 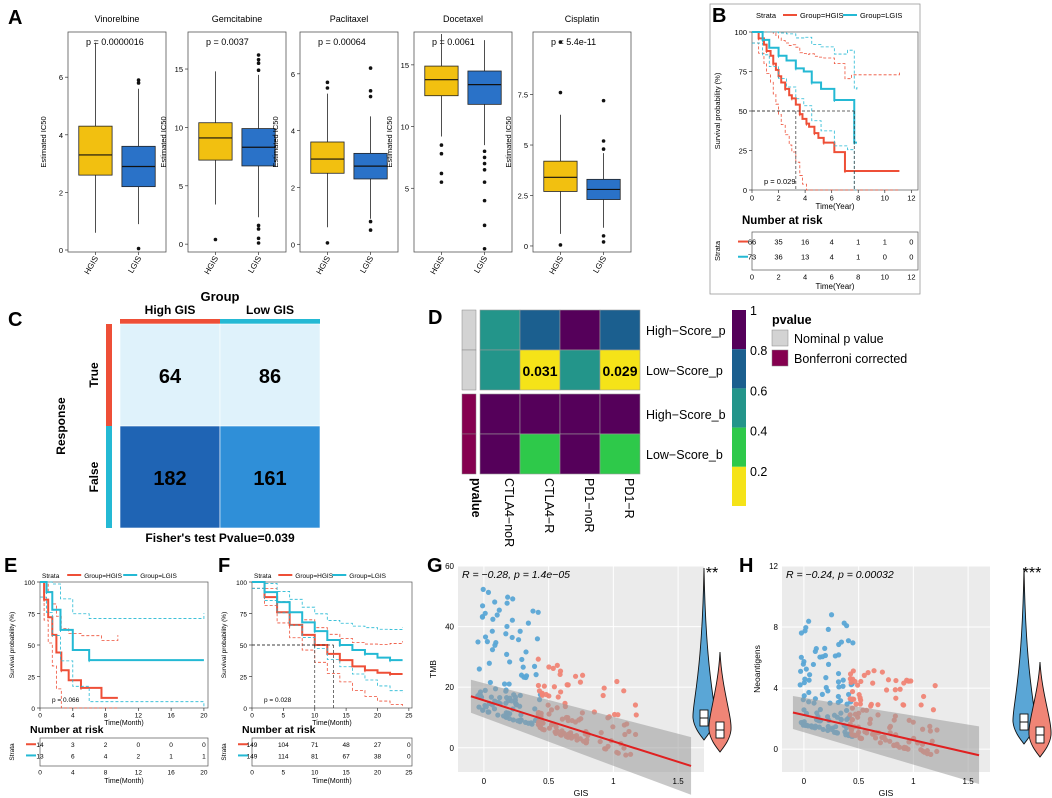 What do you see at coordinates (409, 773) in the screenshot?
I see `risk-x-tick-label: 25` at bounding box center [409, 773].